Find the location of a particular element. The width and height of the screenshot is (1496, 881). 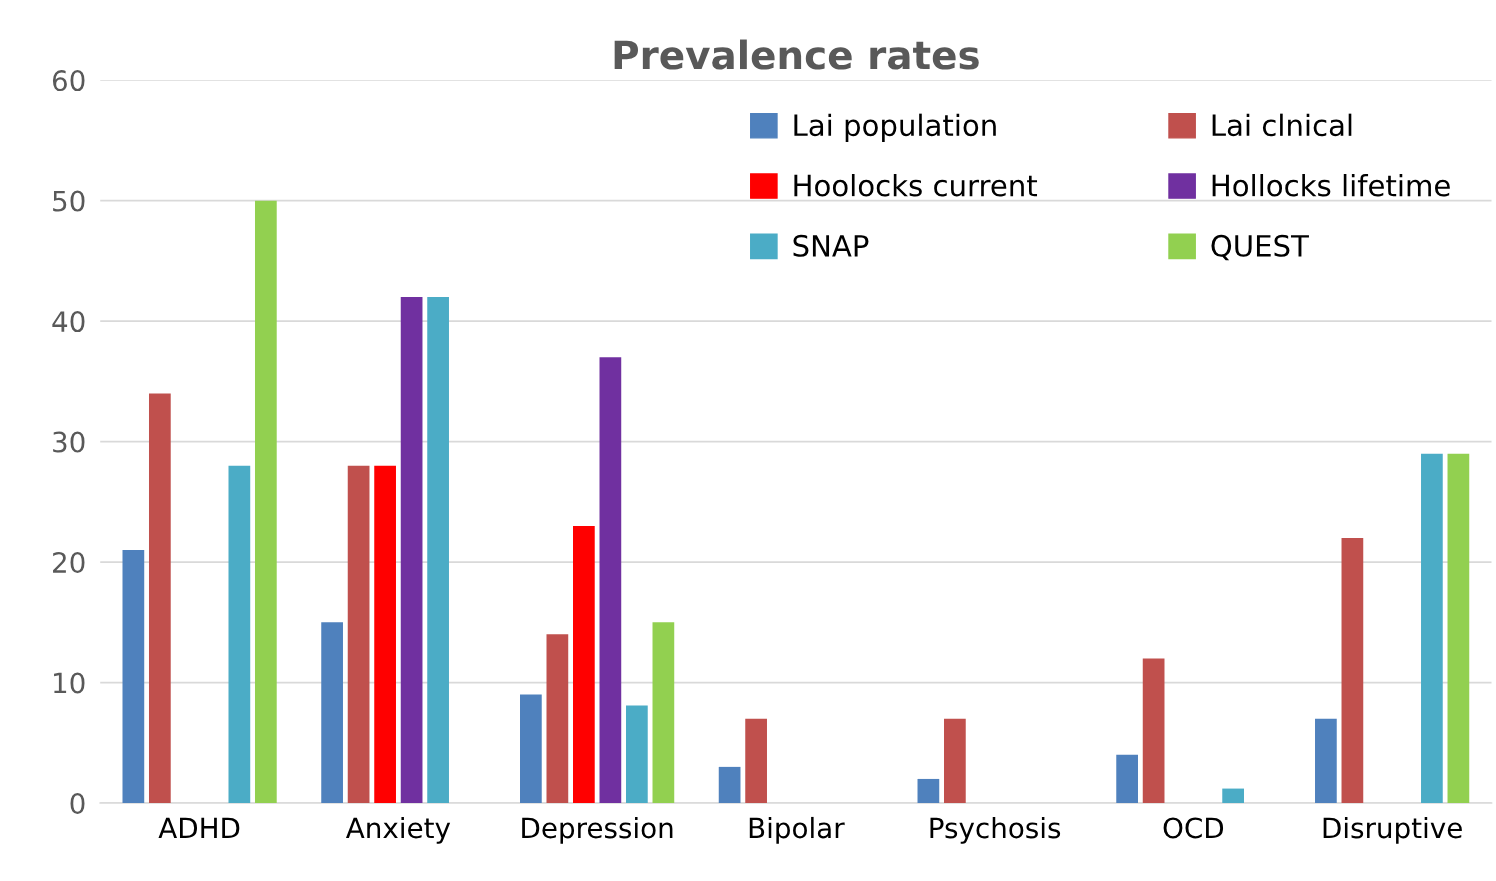

x-tick-label: Depression is located at coordinates (597, 830).